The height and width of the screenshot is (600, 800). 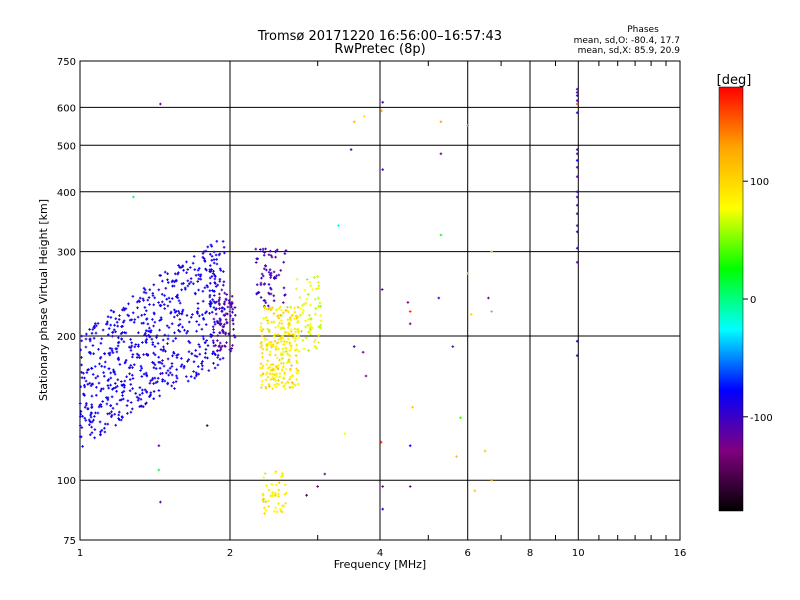 I want to click on y-tick-label: 100, so click(x=66, y=481).